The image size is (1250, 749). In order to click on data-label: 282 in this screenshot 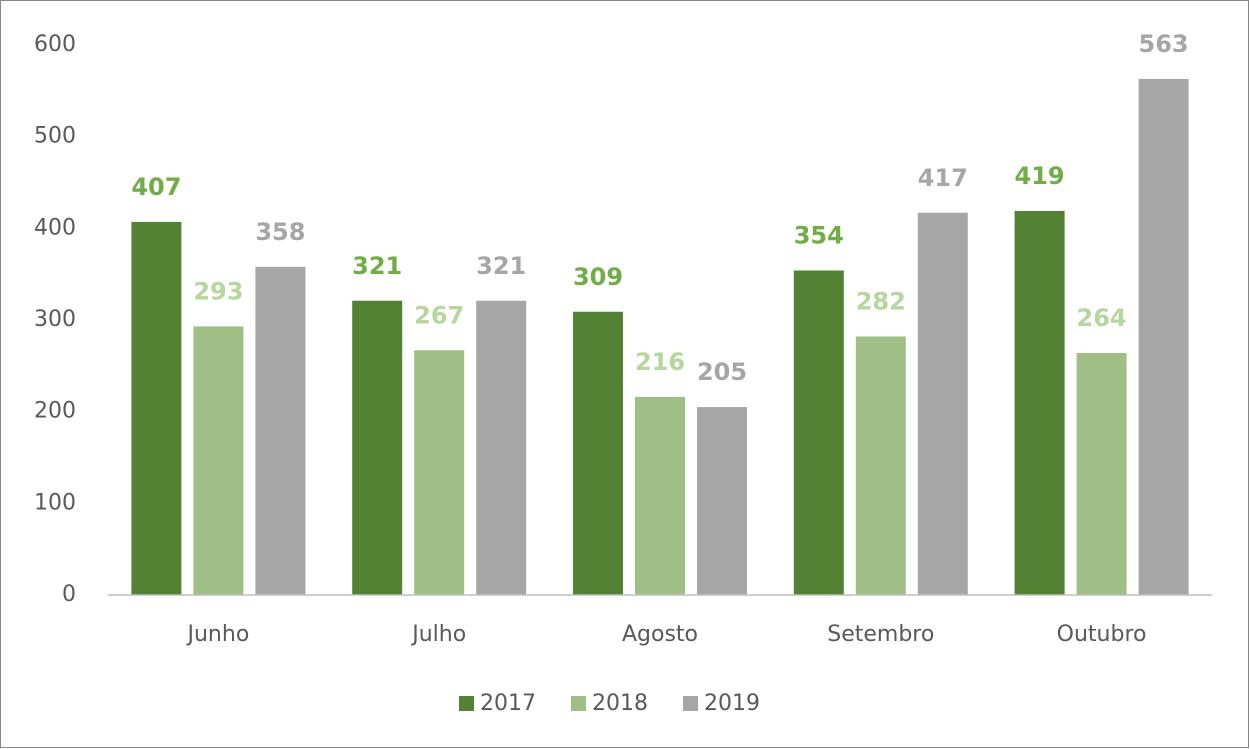, I will do `click(881, 302)`.